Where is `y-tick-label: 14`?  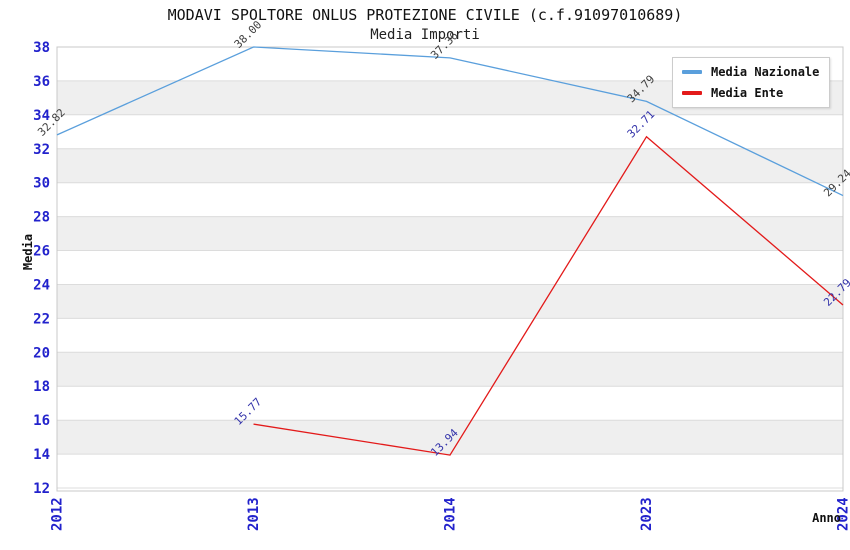 y-tick-label: 14 is located at coordinates (41, 455).